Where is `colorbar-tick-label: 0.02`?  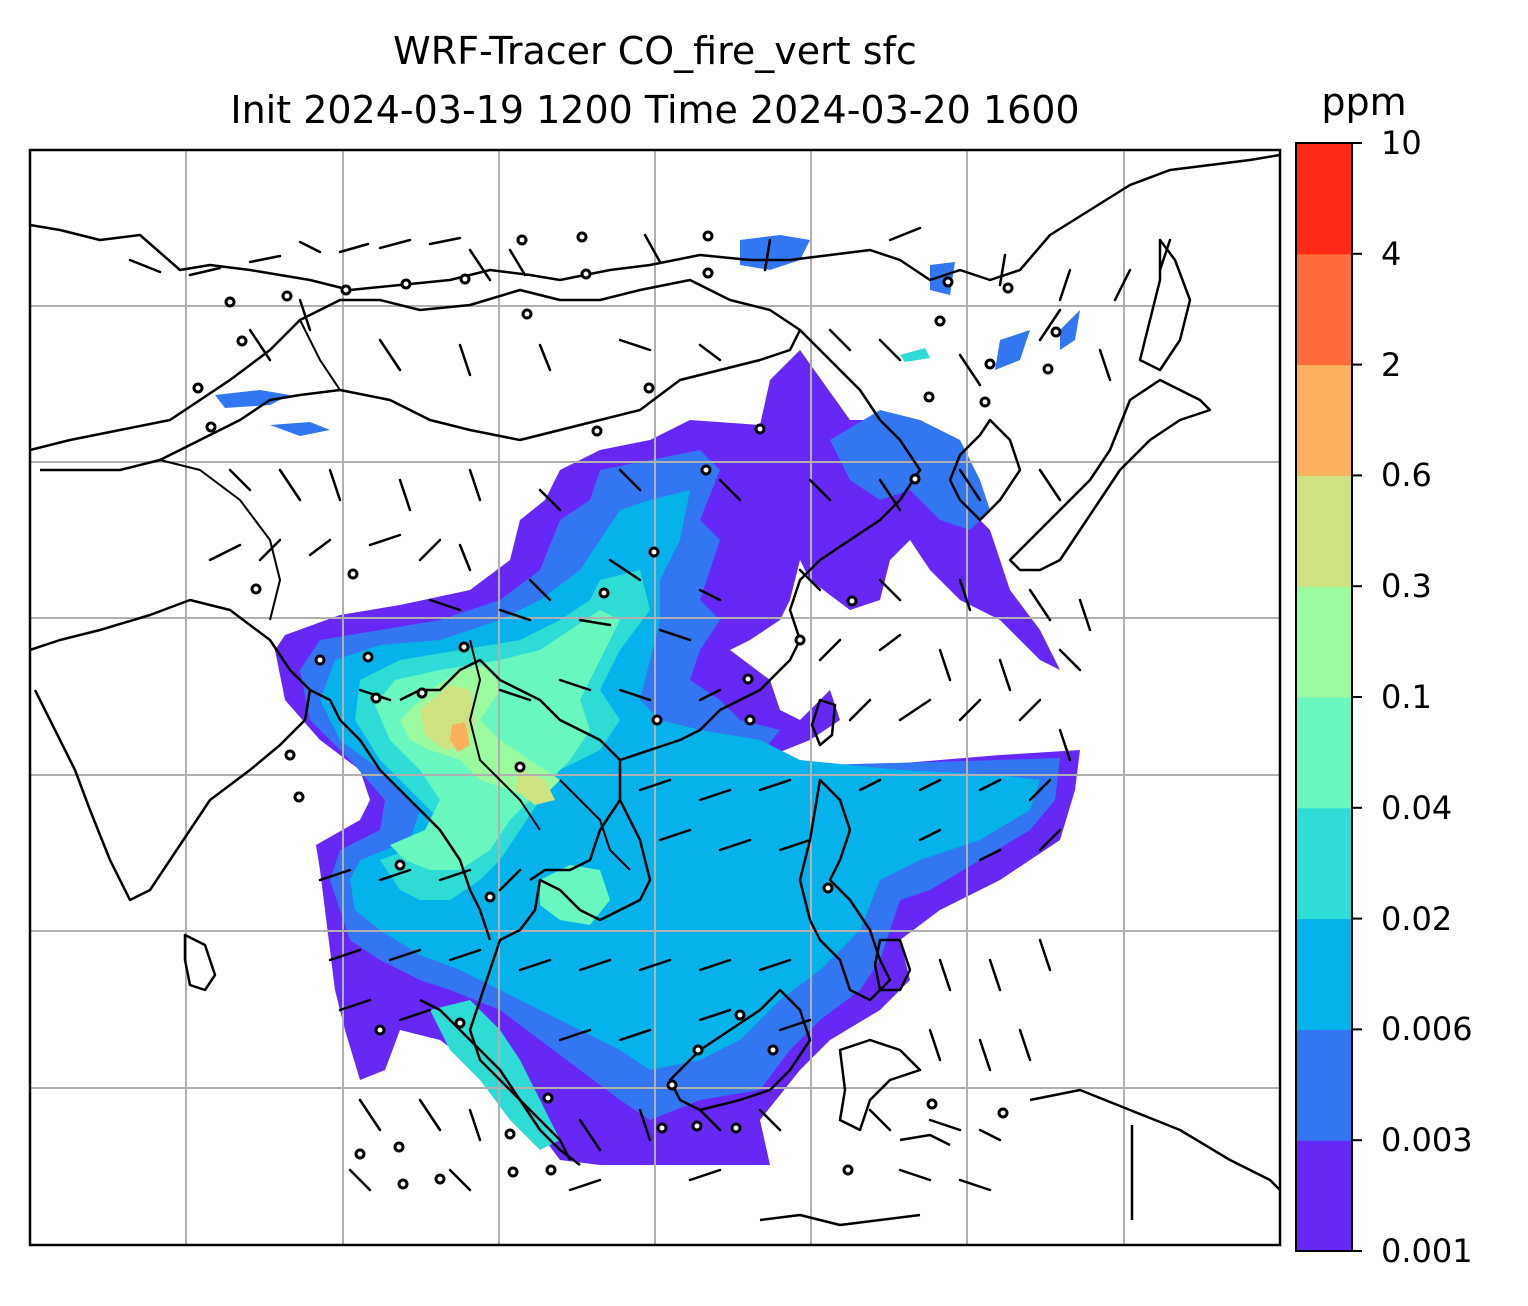 colorbar-tick-label: 0.02 is located at coordinates (1417, 918).